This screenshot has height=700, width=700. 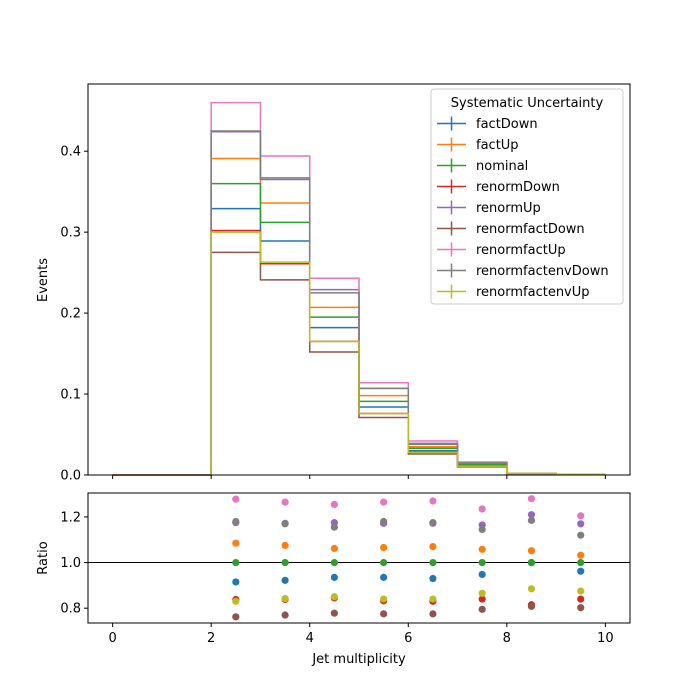 I want to click on legend-item-renormfactDown: renormfactDown, so click(x=511, y=229).